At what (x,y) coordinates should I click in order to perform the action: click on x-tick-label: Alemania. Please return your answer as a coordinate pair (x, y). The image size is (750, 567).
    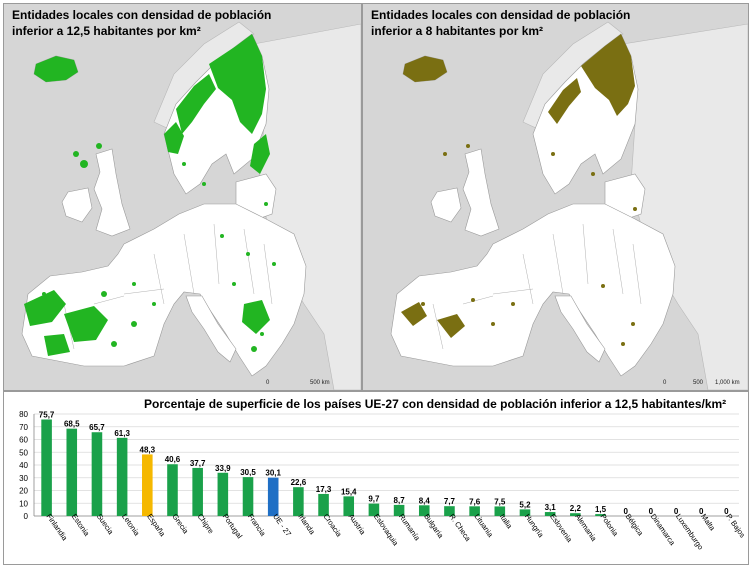
    Looking at the image, I should click on (586, 527).